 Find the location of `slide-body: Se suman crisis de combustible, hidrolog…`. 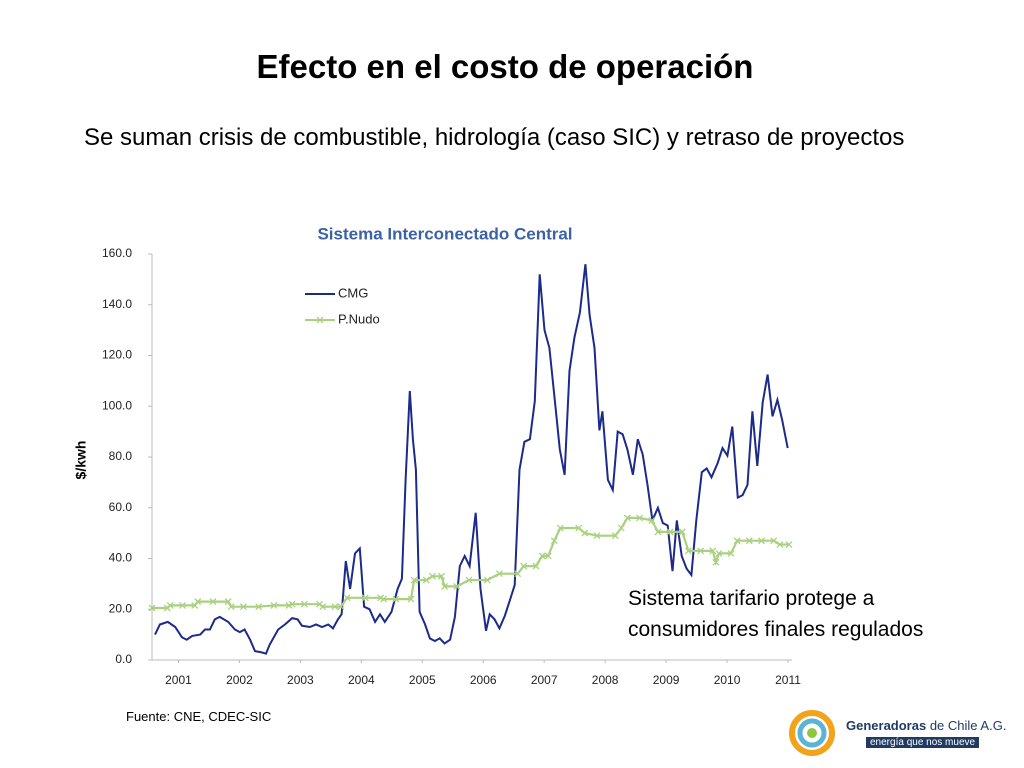

slide-body: Se suman crisis de combustible, hidrolog… is located at coordinates (494, 137).